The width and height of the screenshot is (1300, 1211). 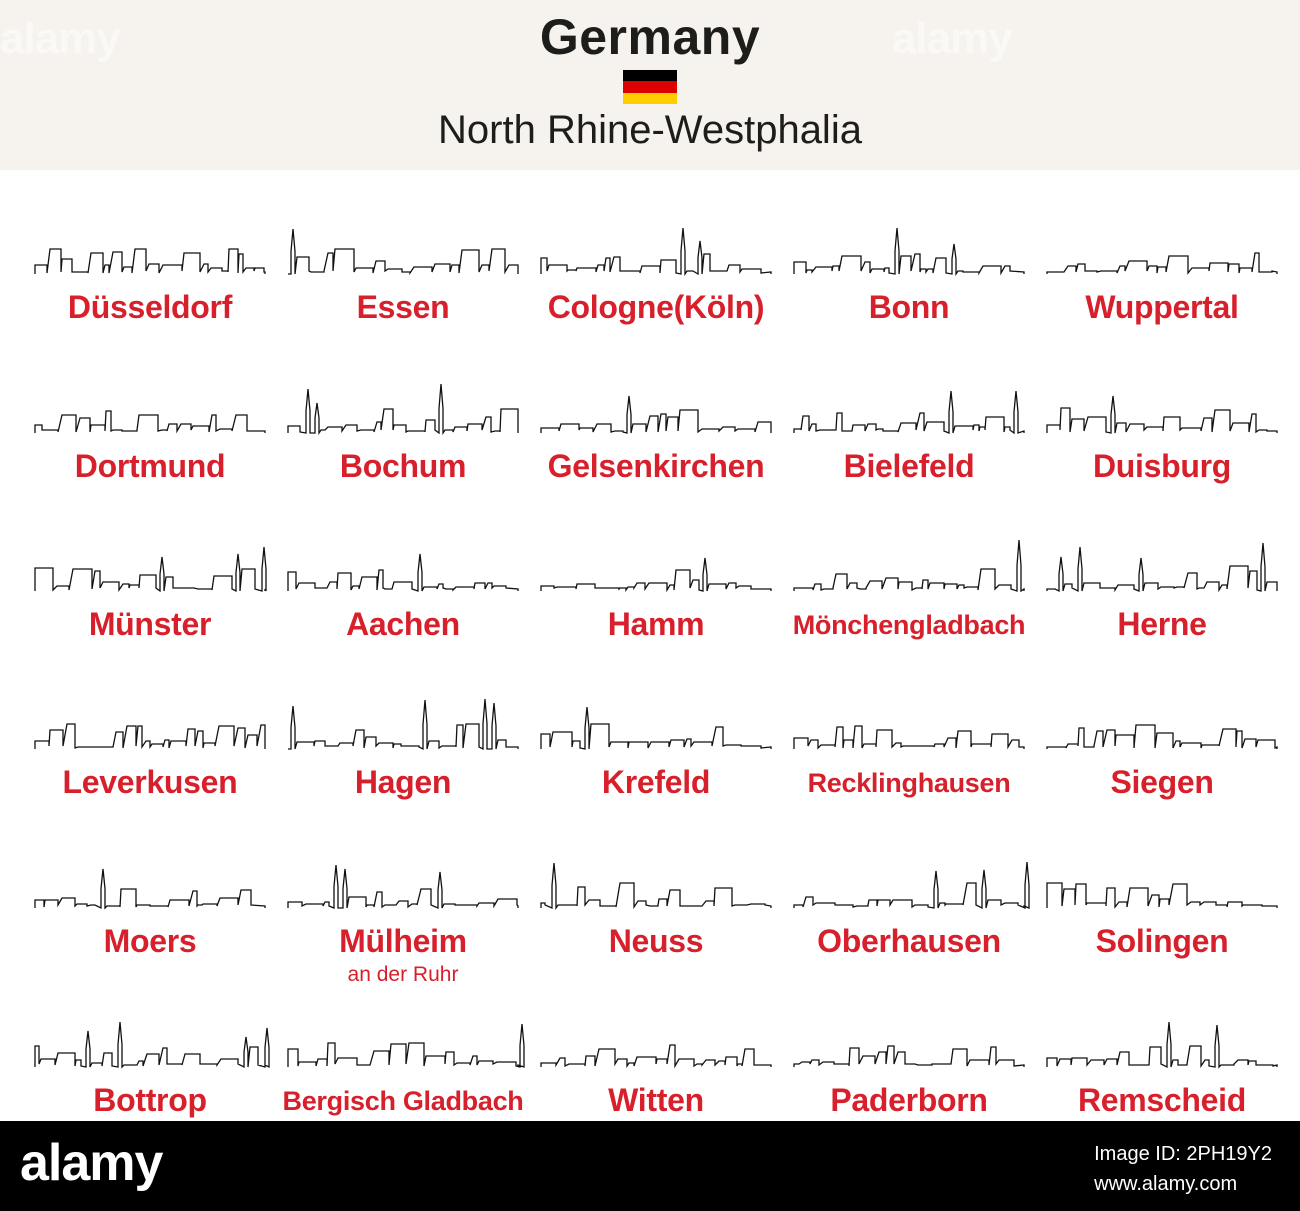 I want to click on city-cell: Recklinghausen, so click(x=909, y=737).